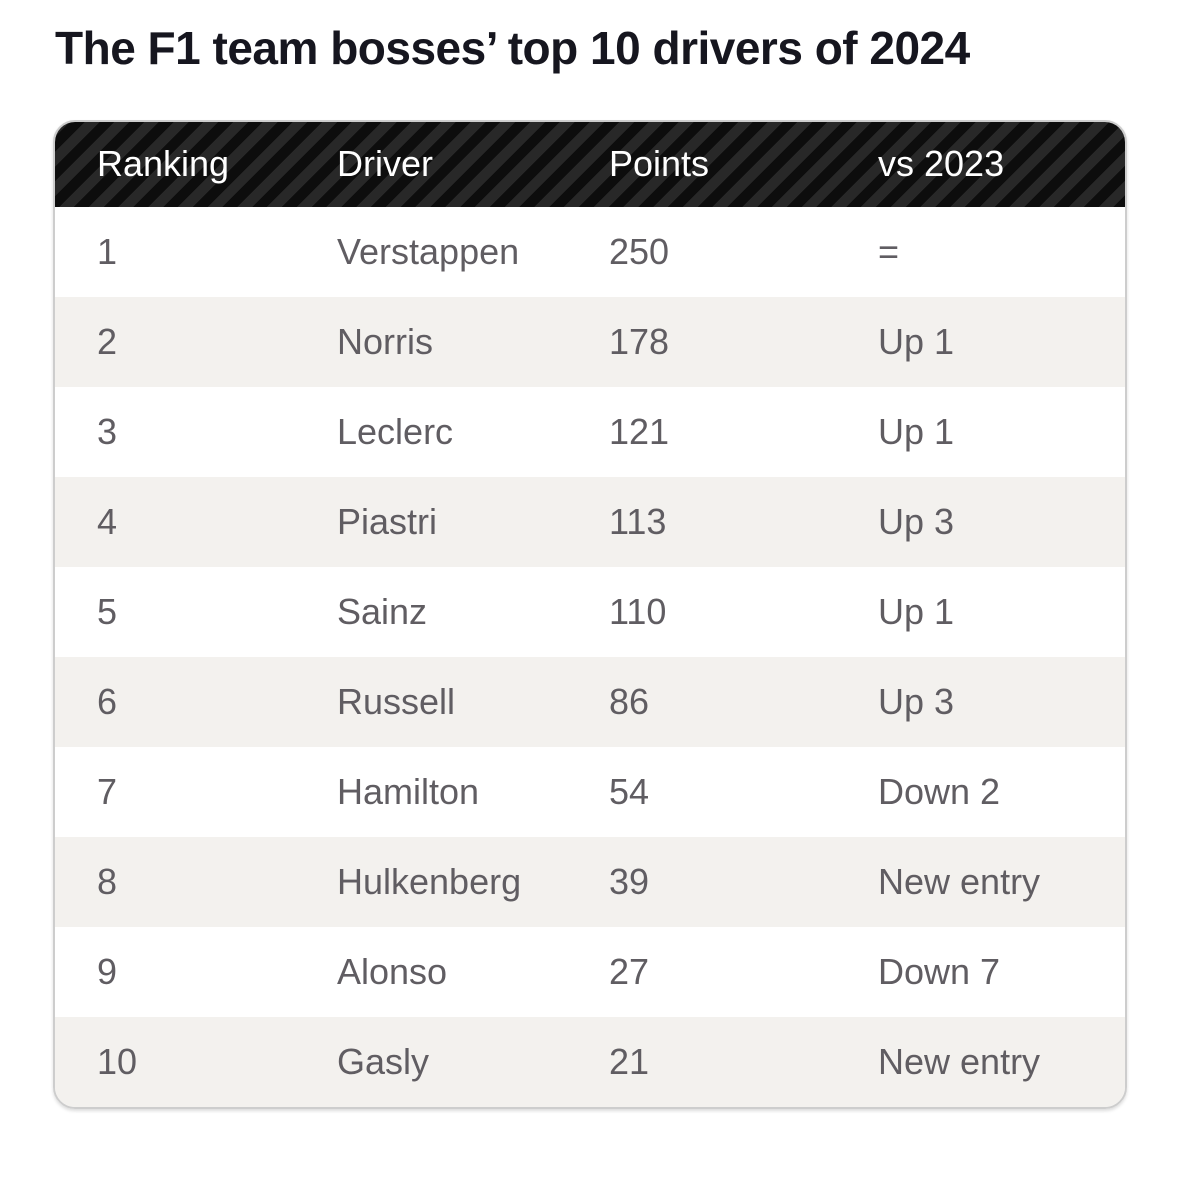 Image resolution: width=1179 pixels, height=1185 pixels. Describe the element at coordinates (590, 971) in the screenshot. I see `table-row: 9 Alonso 27 Down 7` at that location.